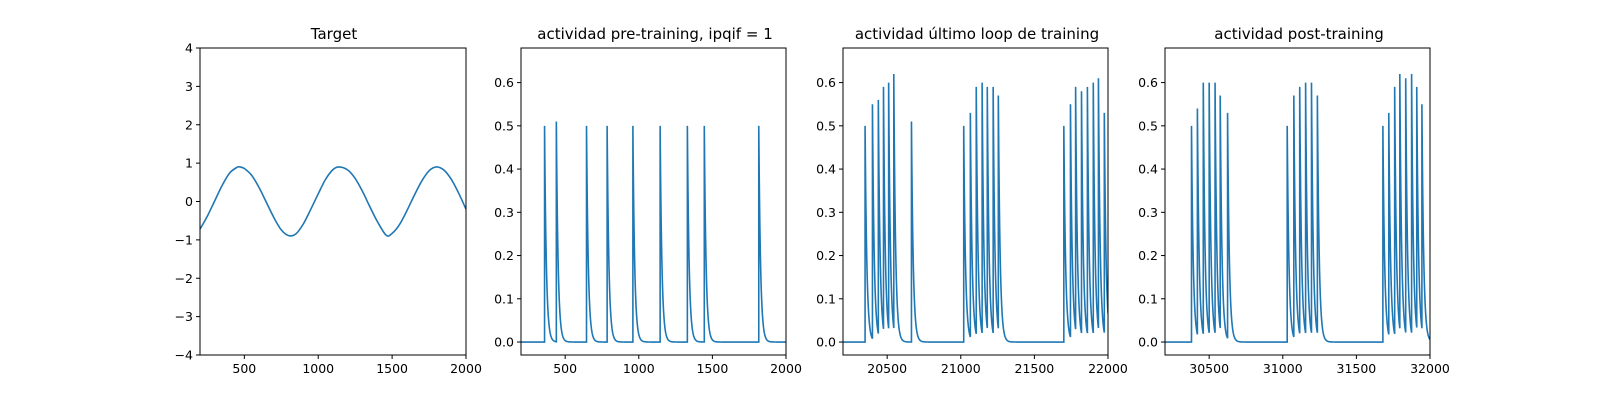 Image resolution: width=1600 pixels, height=400 pixels. What do you see at coordinates (1108, 368) in the screenshot?
I see `x-tick-label-last-loop-training: 22000` at bounding box center [1108, 368].